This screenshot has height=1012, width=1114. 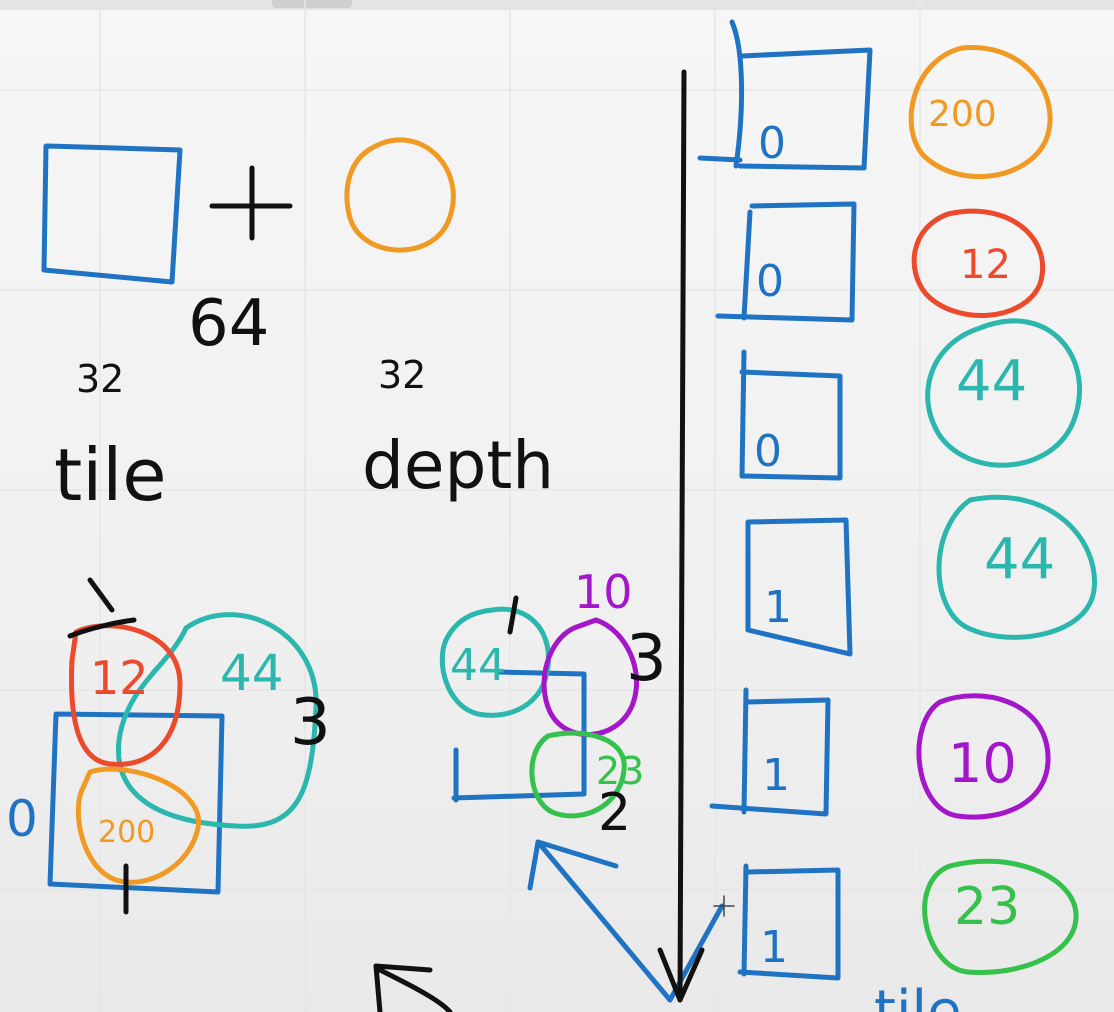 I want to click on left-marks, so click(x=102, y=746).